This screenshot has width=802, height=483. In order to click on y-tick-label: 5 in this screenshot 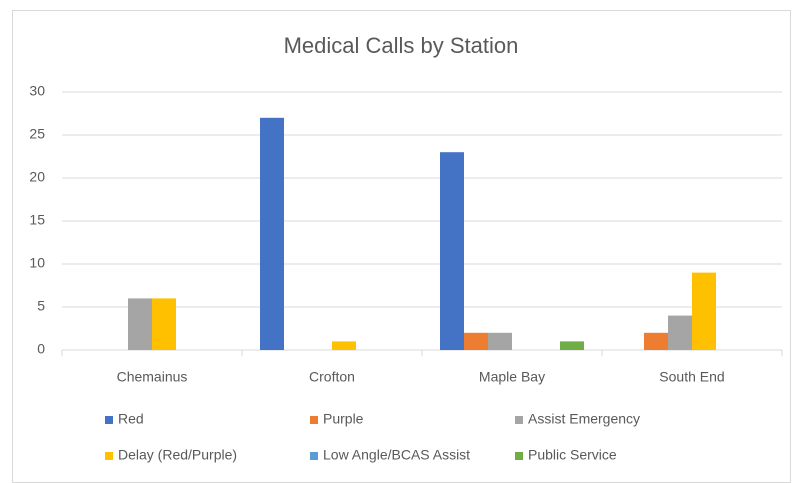, I will do `click(41, 306)`.